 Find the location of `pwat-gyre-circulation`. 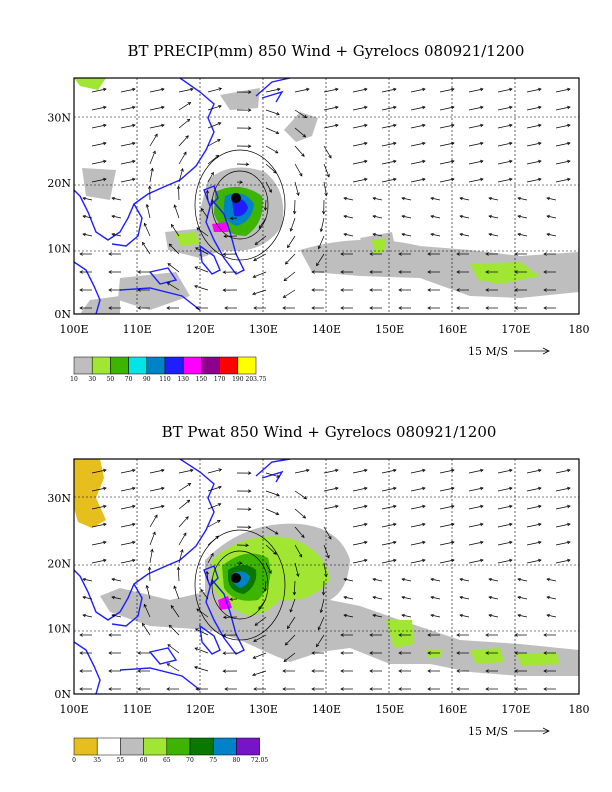

pwat-gyre-circulation is located at coordinates (240, 585).